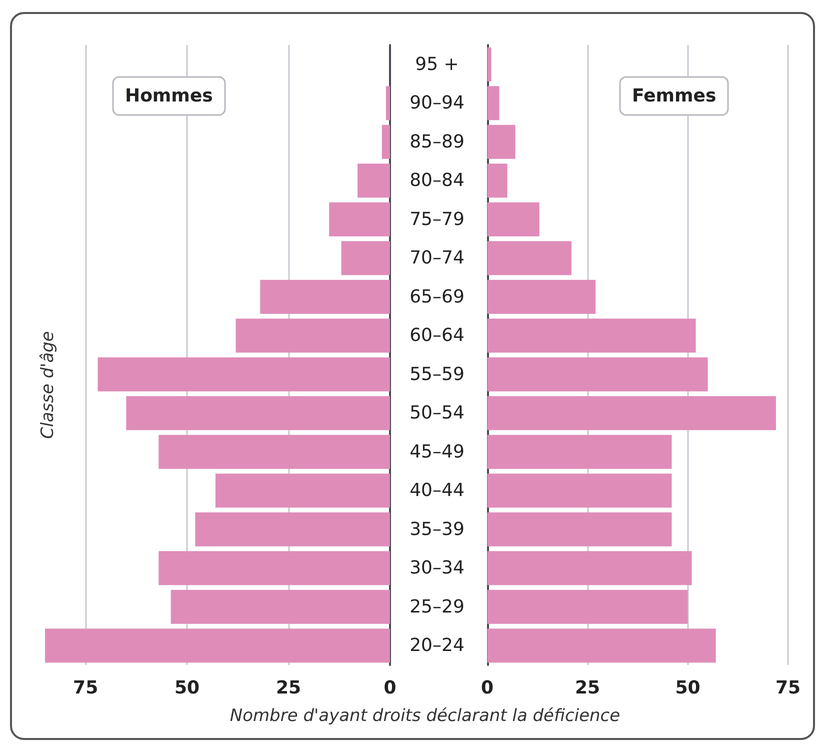 This screenshot has height=747, width=825. What do you see at coordinates (425, 716) in the screenshot?
I see `x-axis-title: Nombre d'ayant droits déclarant la déficience` at bounding box center [425, 716].